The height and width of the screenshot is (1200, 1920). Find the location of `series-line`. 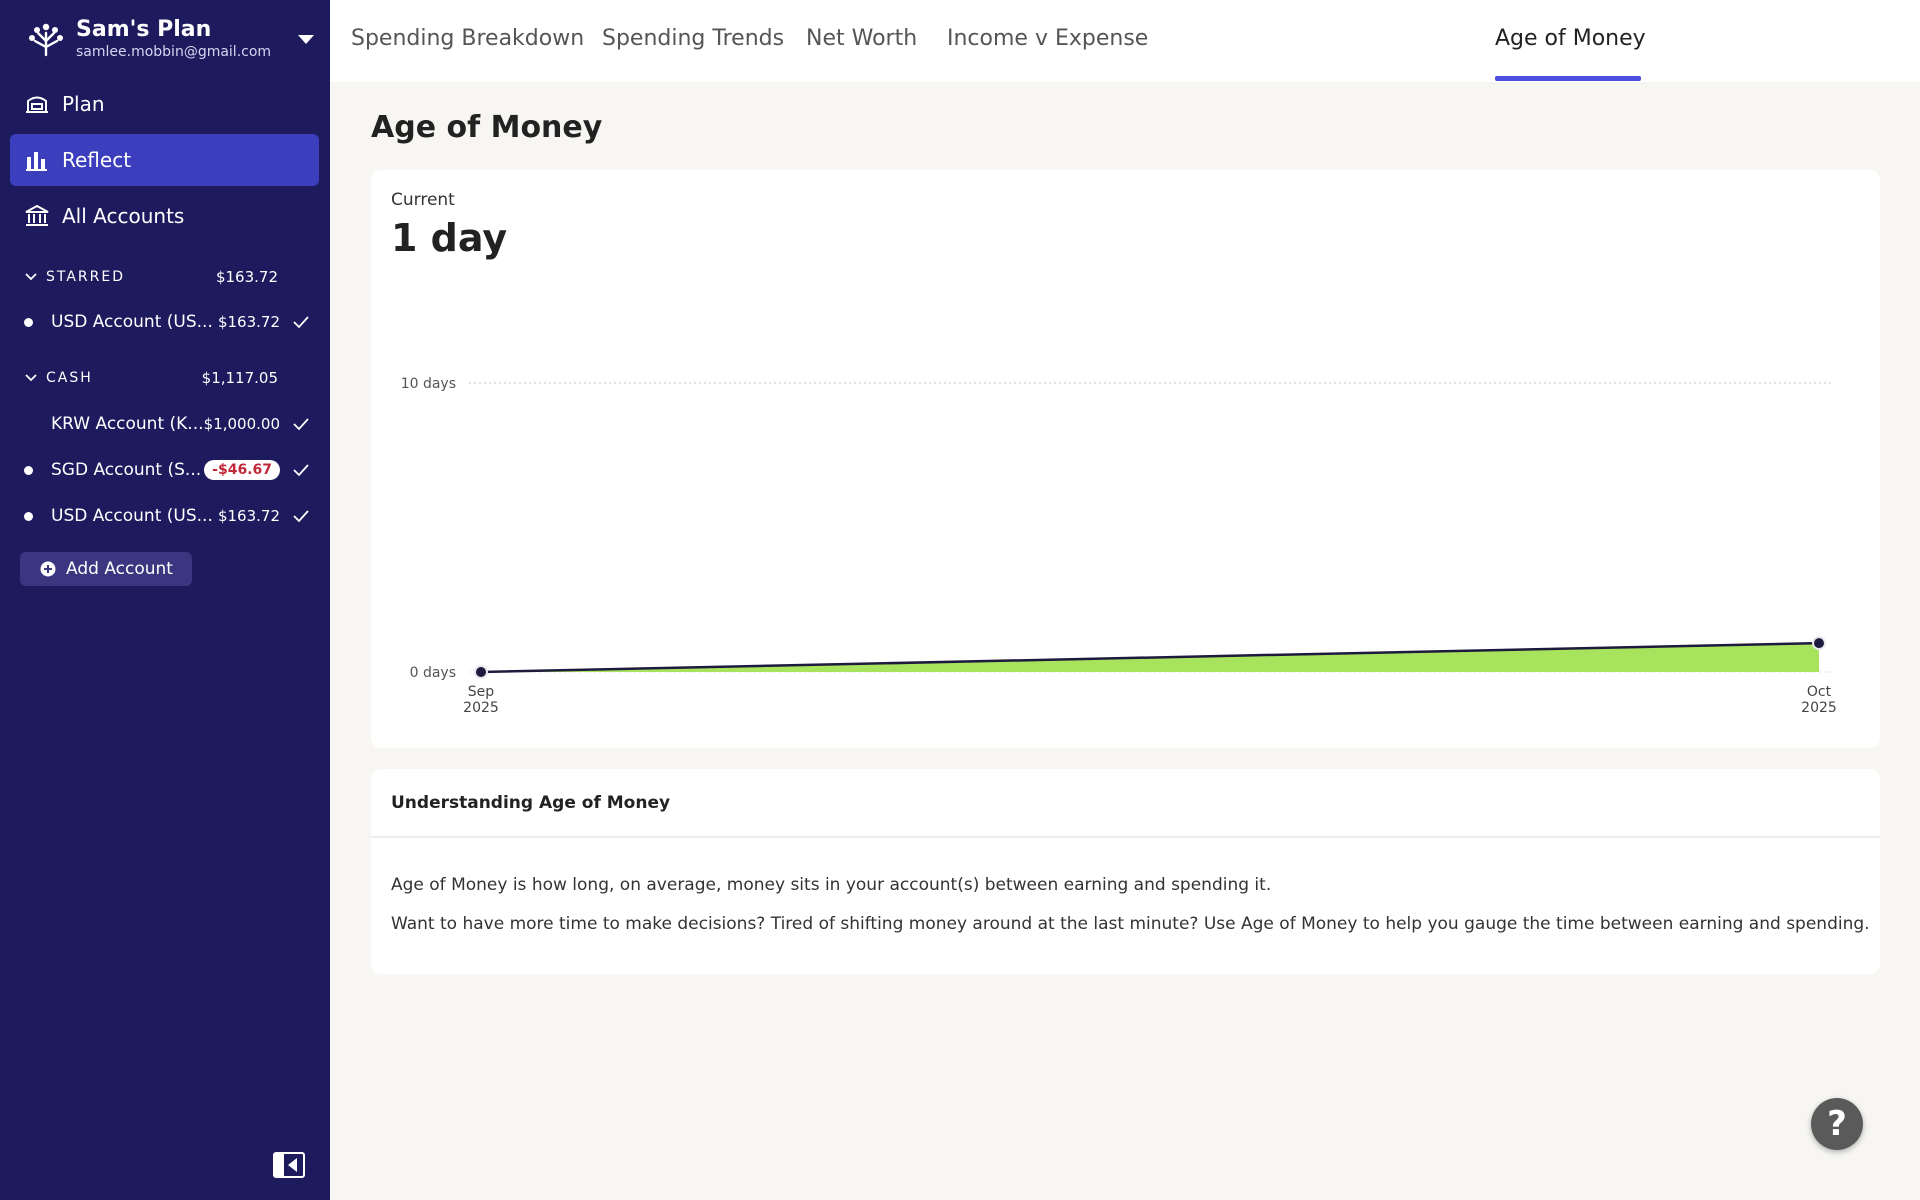

series-line is located at coordinates (1150, 657).